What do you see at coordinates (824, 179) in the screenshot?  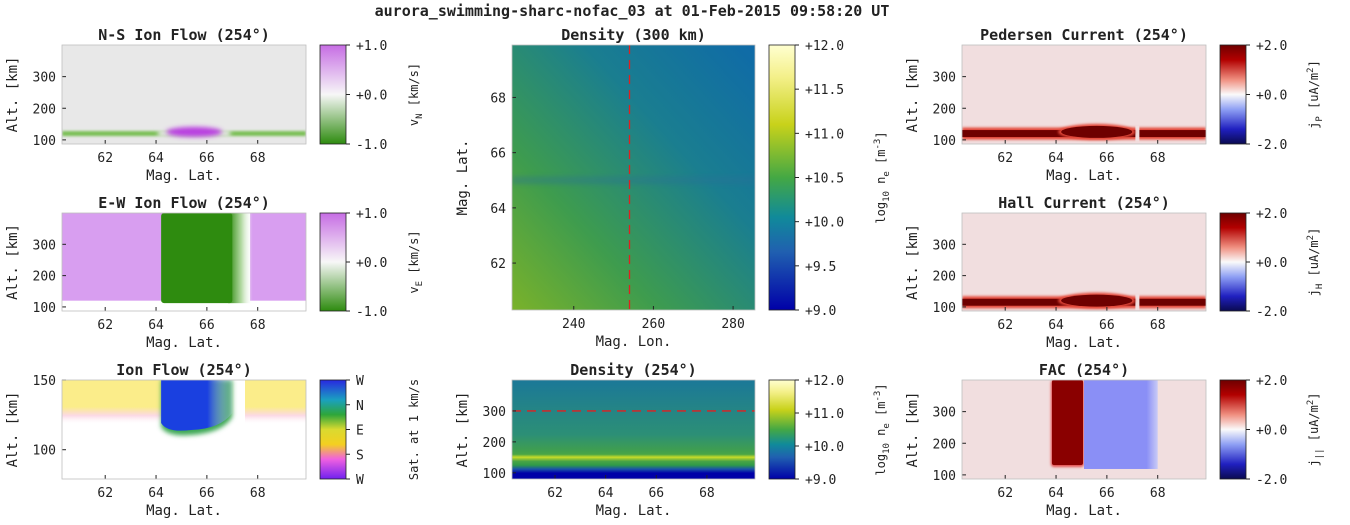 I see `colorbar-tick-label: +10.5` at bounding box center [824, 179].